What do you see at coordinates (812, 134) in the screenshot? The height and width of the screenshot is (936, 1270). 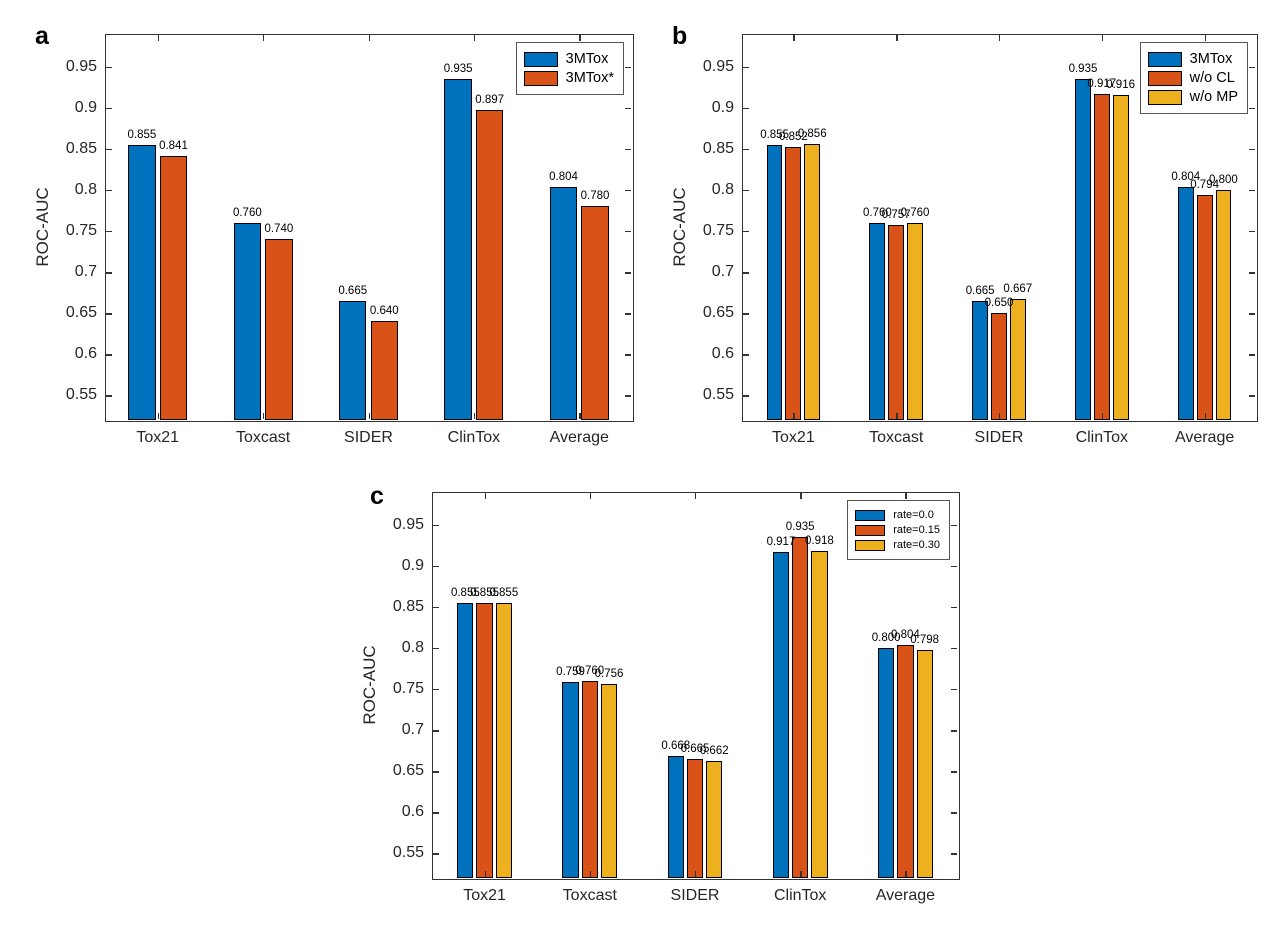 I see `bar-value-label: 0.856` at bounding box center [812, 134].